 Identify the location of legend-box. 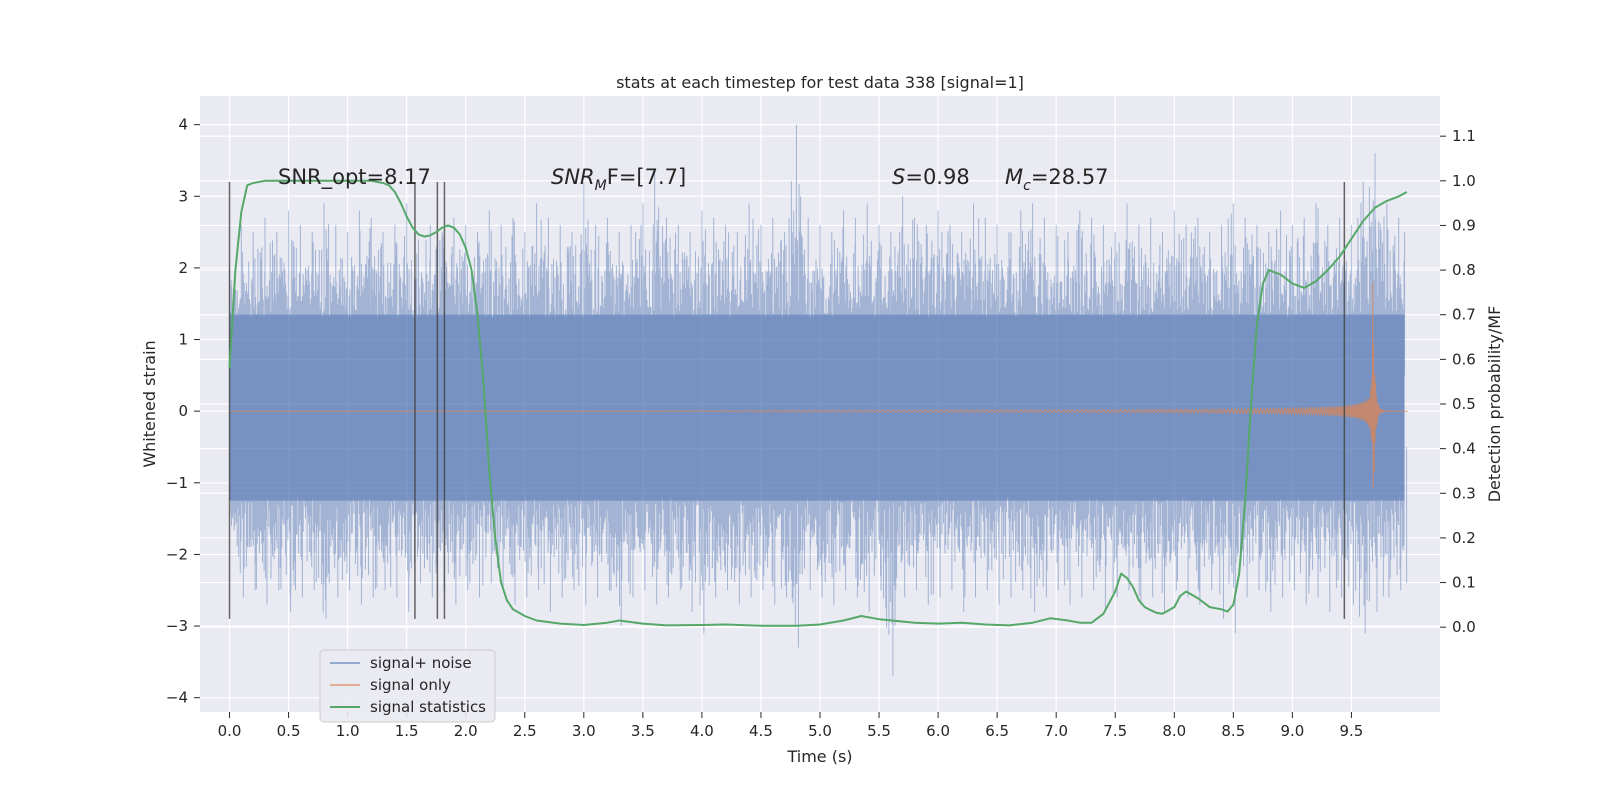
(407, 686).